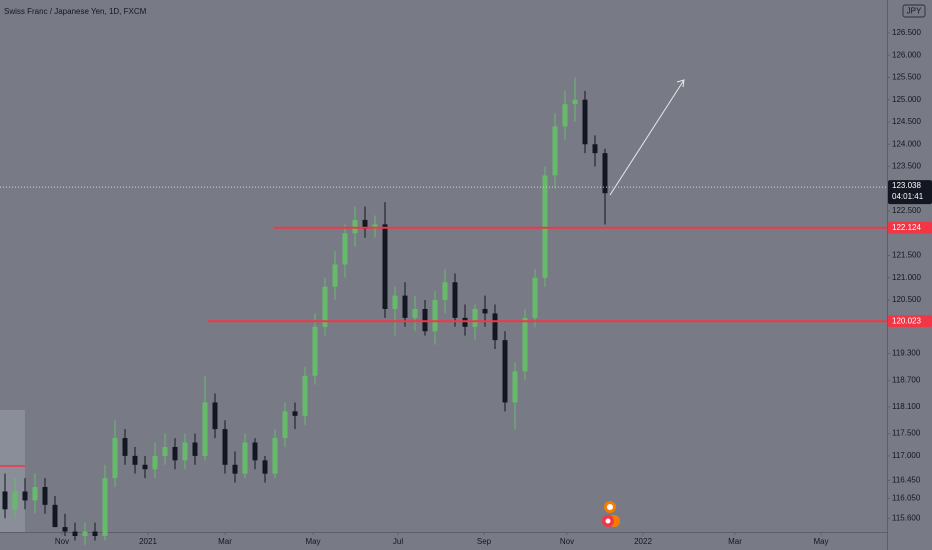 This screenshot has width=932, height=550. What do you see at coordinates (148, 541) in the screenshot?
I see `x-tick-label: 2021` at bounding box center [148, 541].